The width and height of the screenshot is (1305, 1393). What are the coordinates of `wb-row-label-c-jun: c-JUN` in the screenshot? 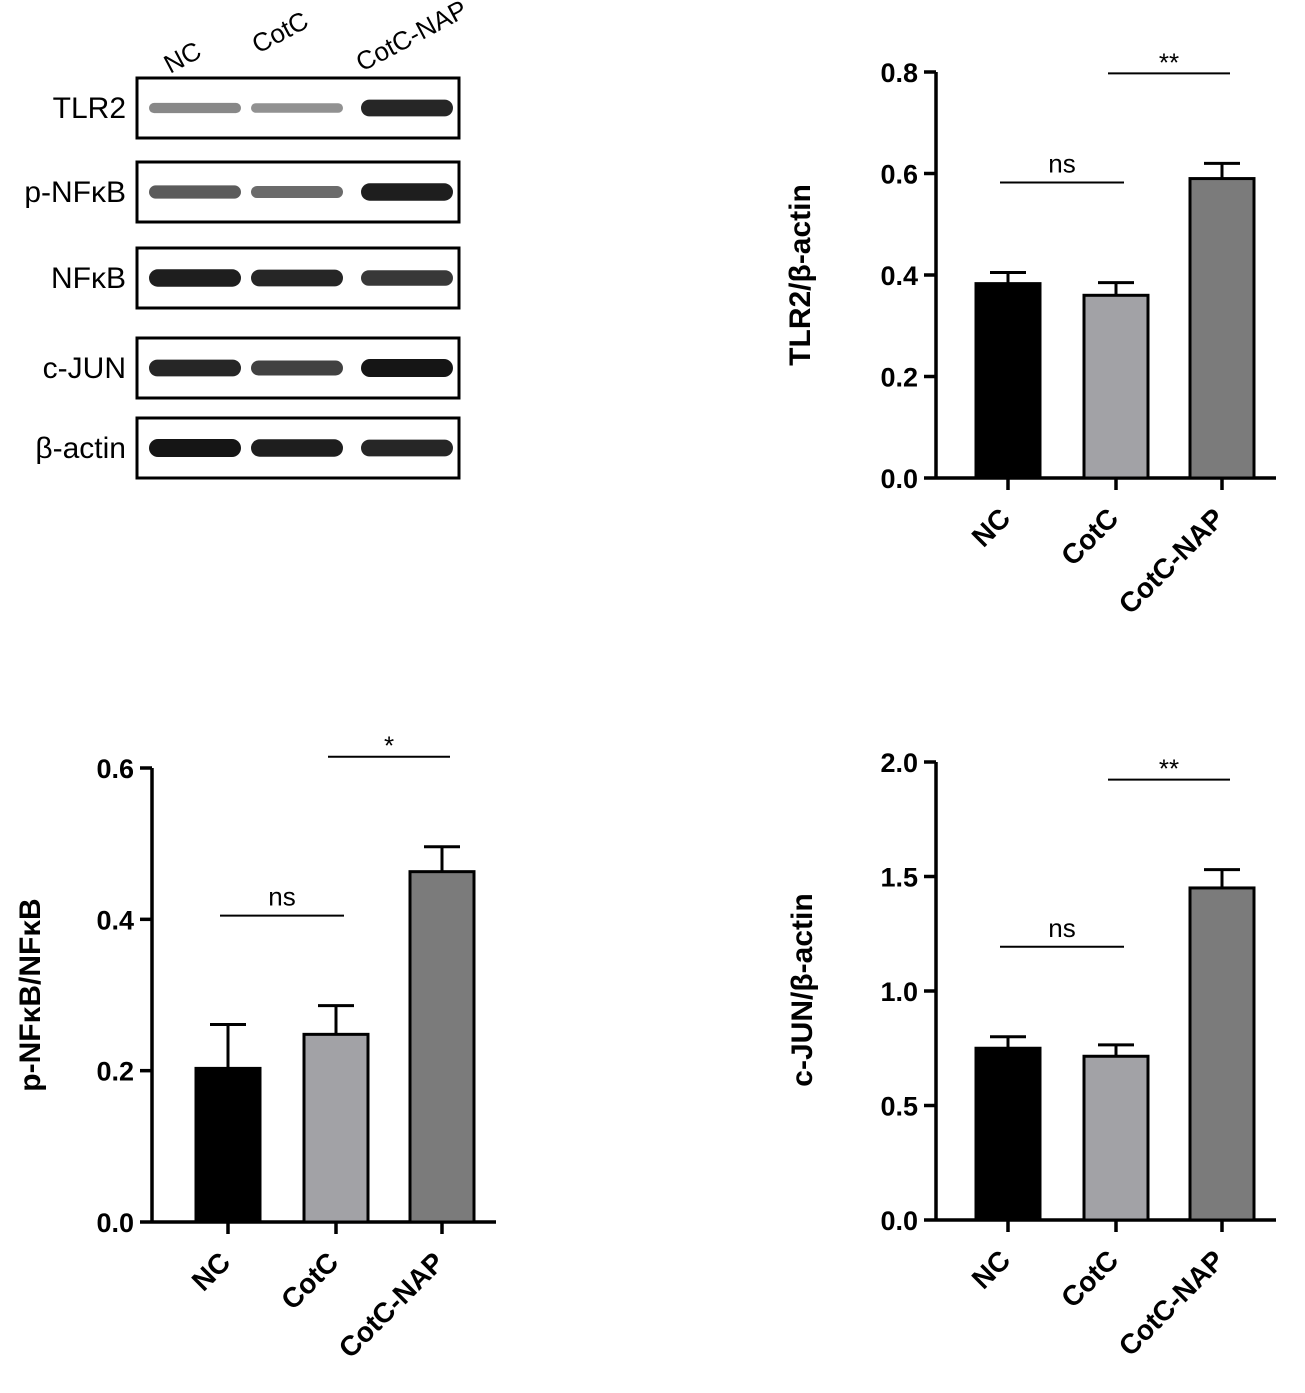 It's located at (84, 368).